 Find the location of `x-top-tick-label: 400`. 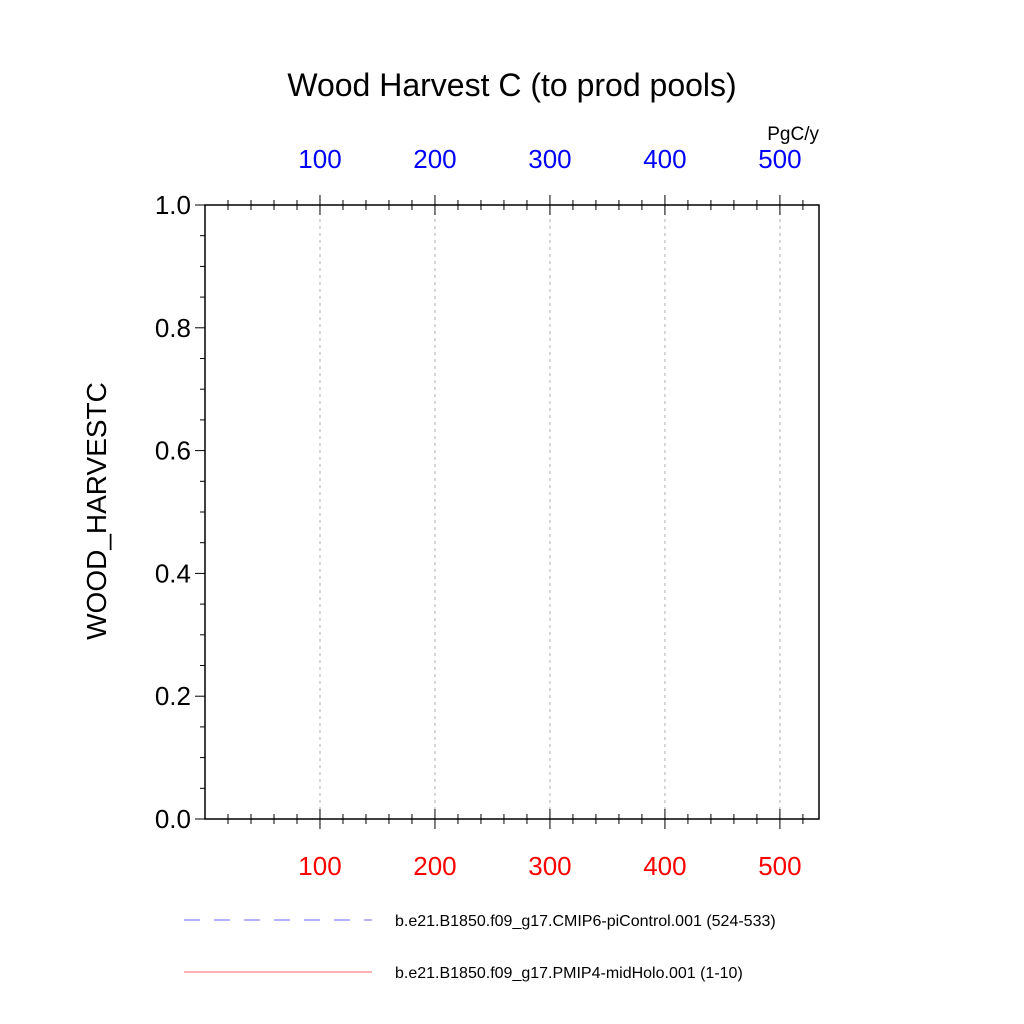

x-top-tick-label: 400 is located at coordinates (664, 159).